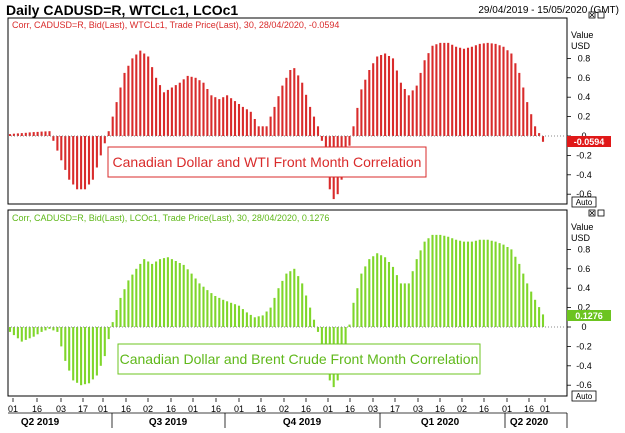 The image size is (625, 433). I want to click on brent-y-tick-label: 0.8, so click(584, 249).